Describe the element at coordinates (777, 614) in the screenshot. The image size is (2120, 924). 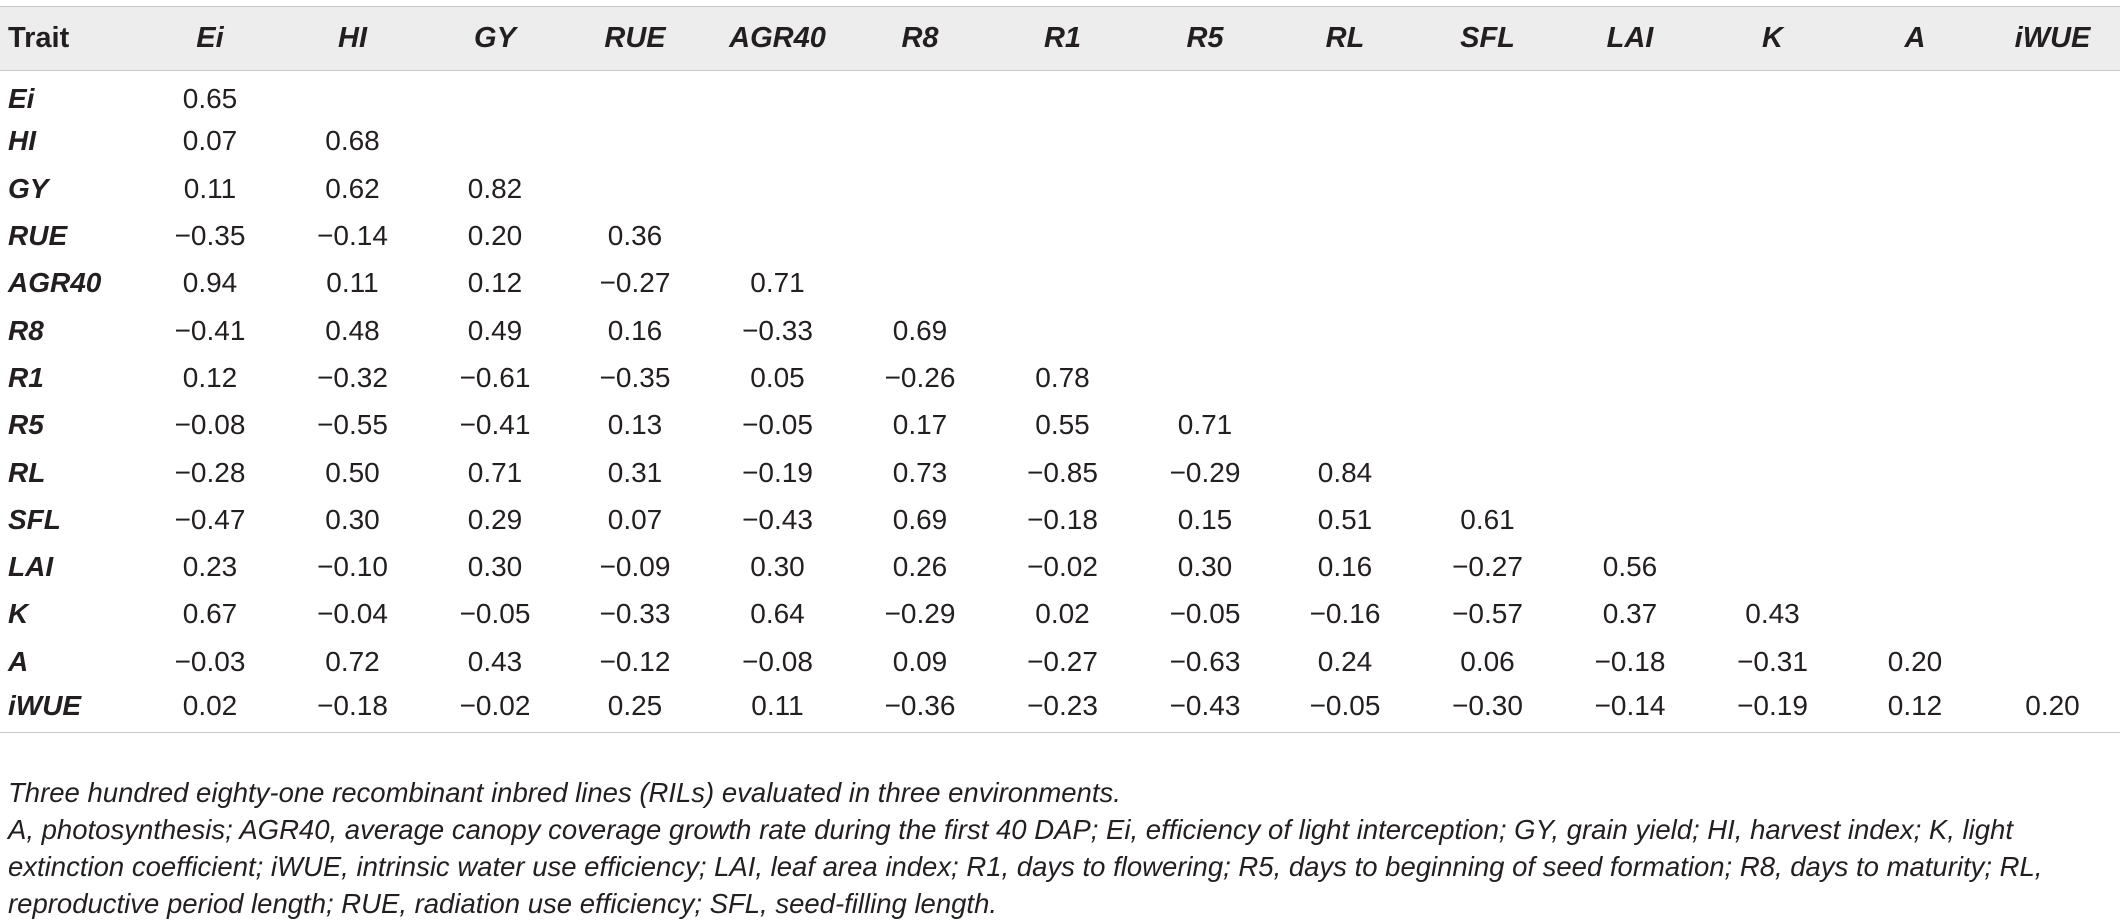
I see `table-cell: 0.64` at that location.